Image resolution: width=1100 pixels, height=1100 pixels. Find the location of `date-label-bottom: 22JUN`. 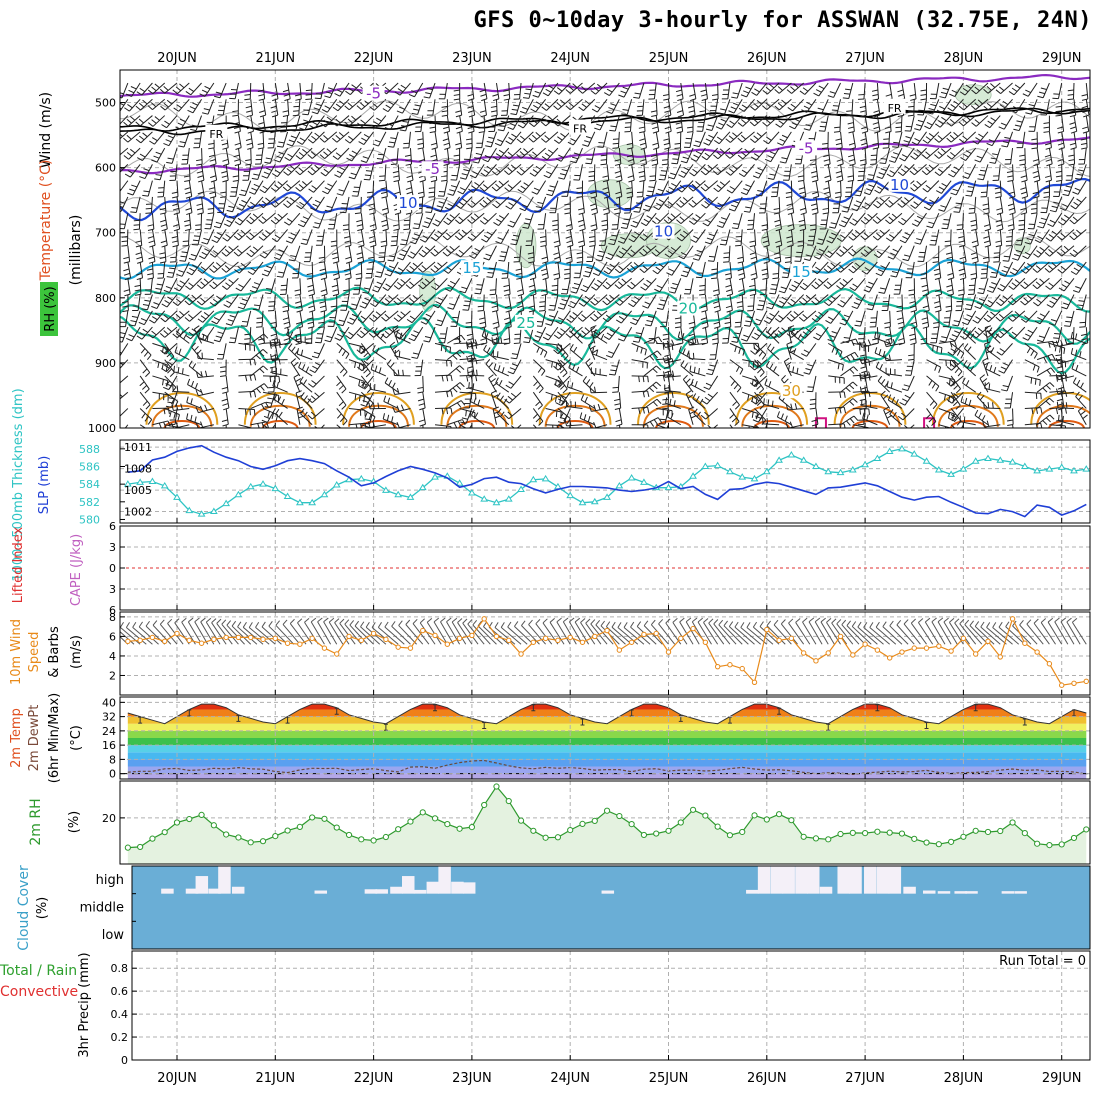

date-label-bottom: 22JUN is located at coordinates (374, 1078).